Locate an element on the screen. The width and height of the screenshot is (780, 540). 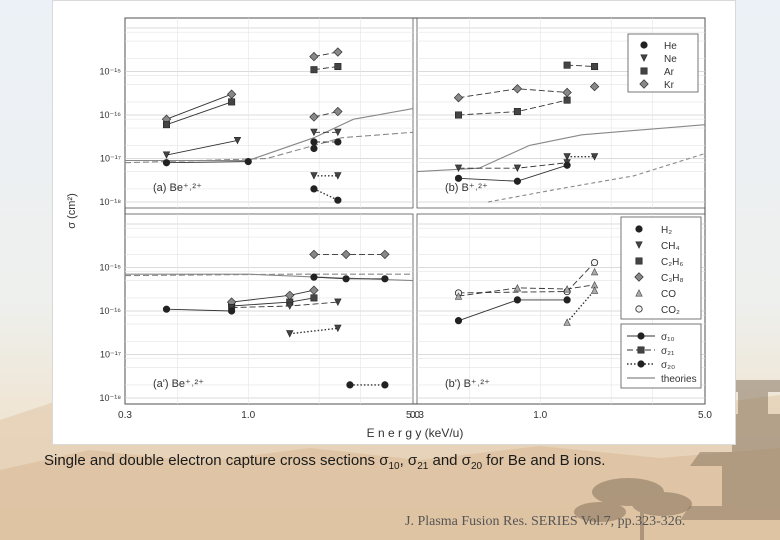
x-tick-label: 5.0 is located at coordinates (413, 415).